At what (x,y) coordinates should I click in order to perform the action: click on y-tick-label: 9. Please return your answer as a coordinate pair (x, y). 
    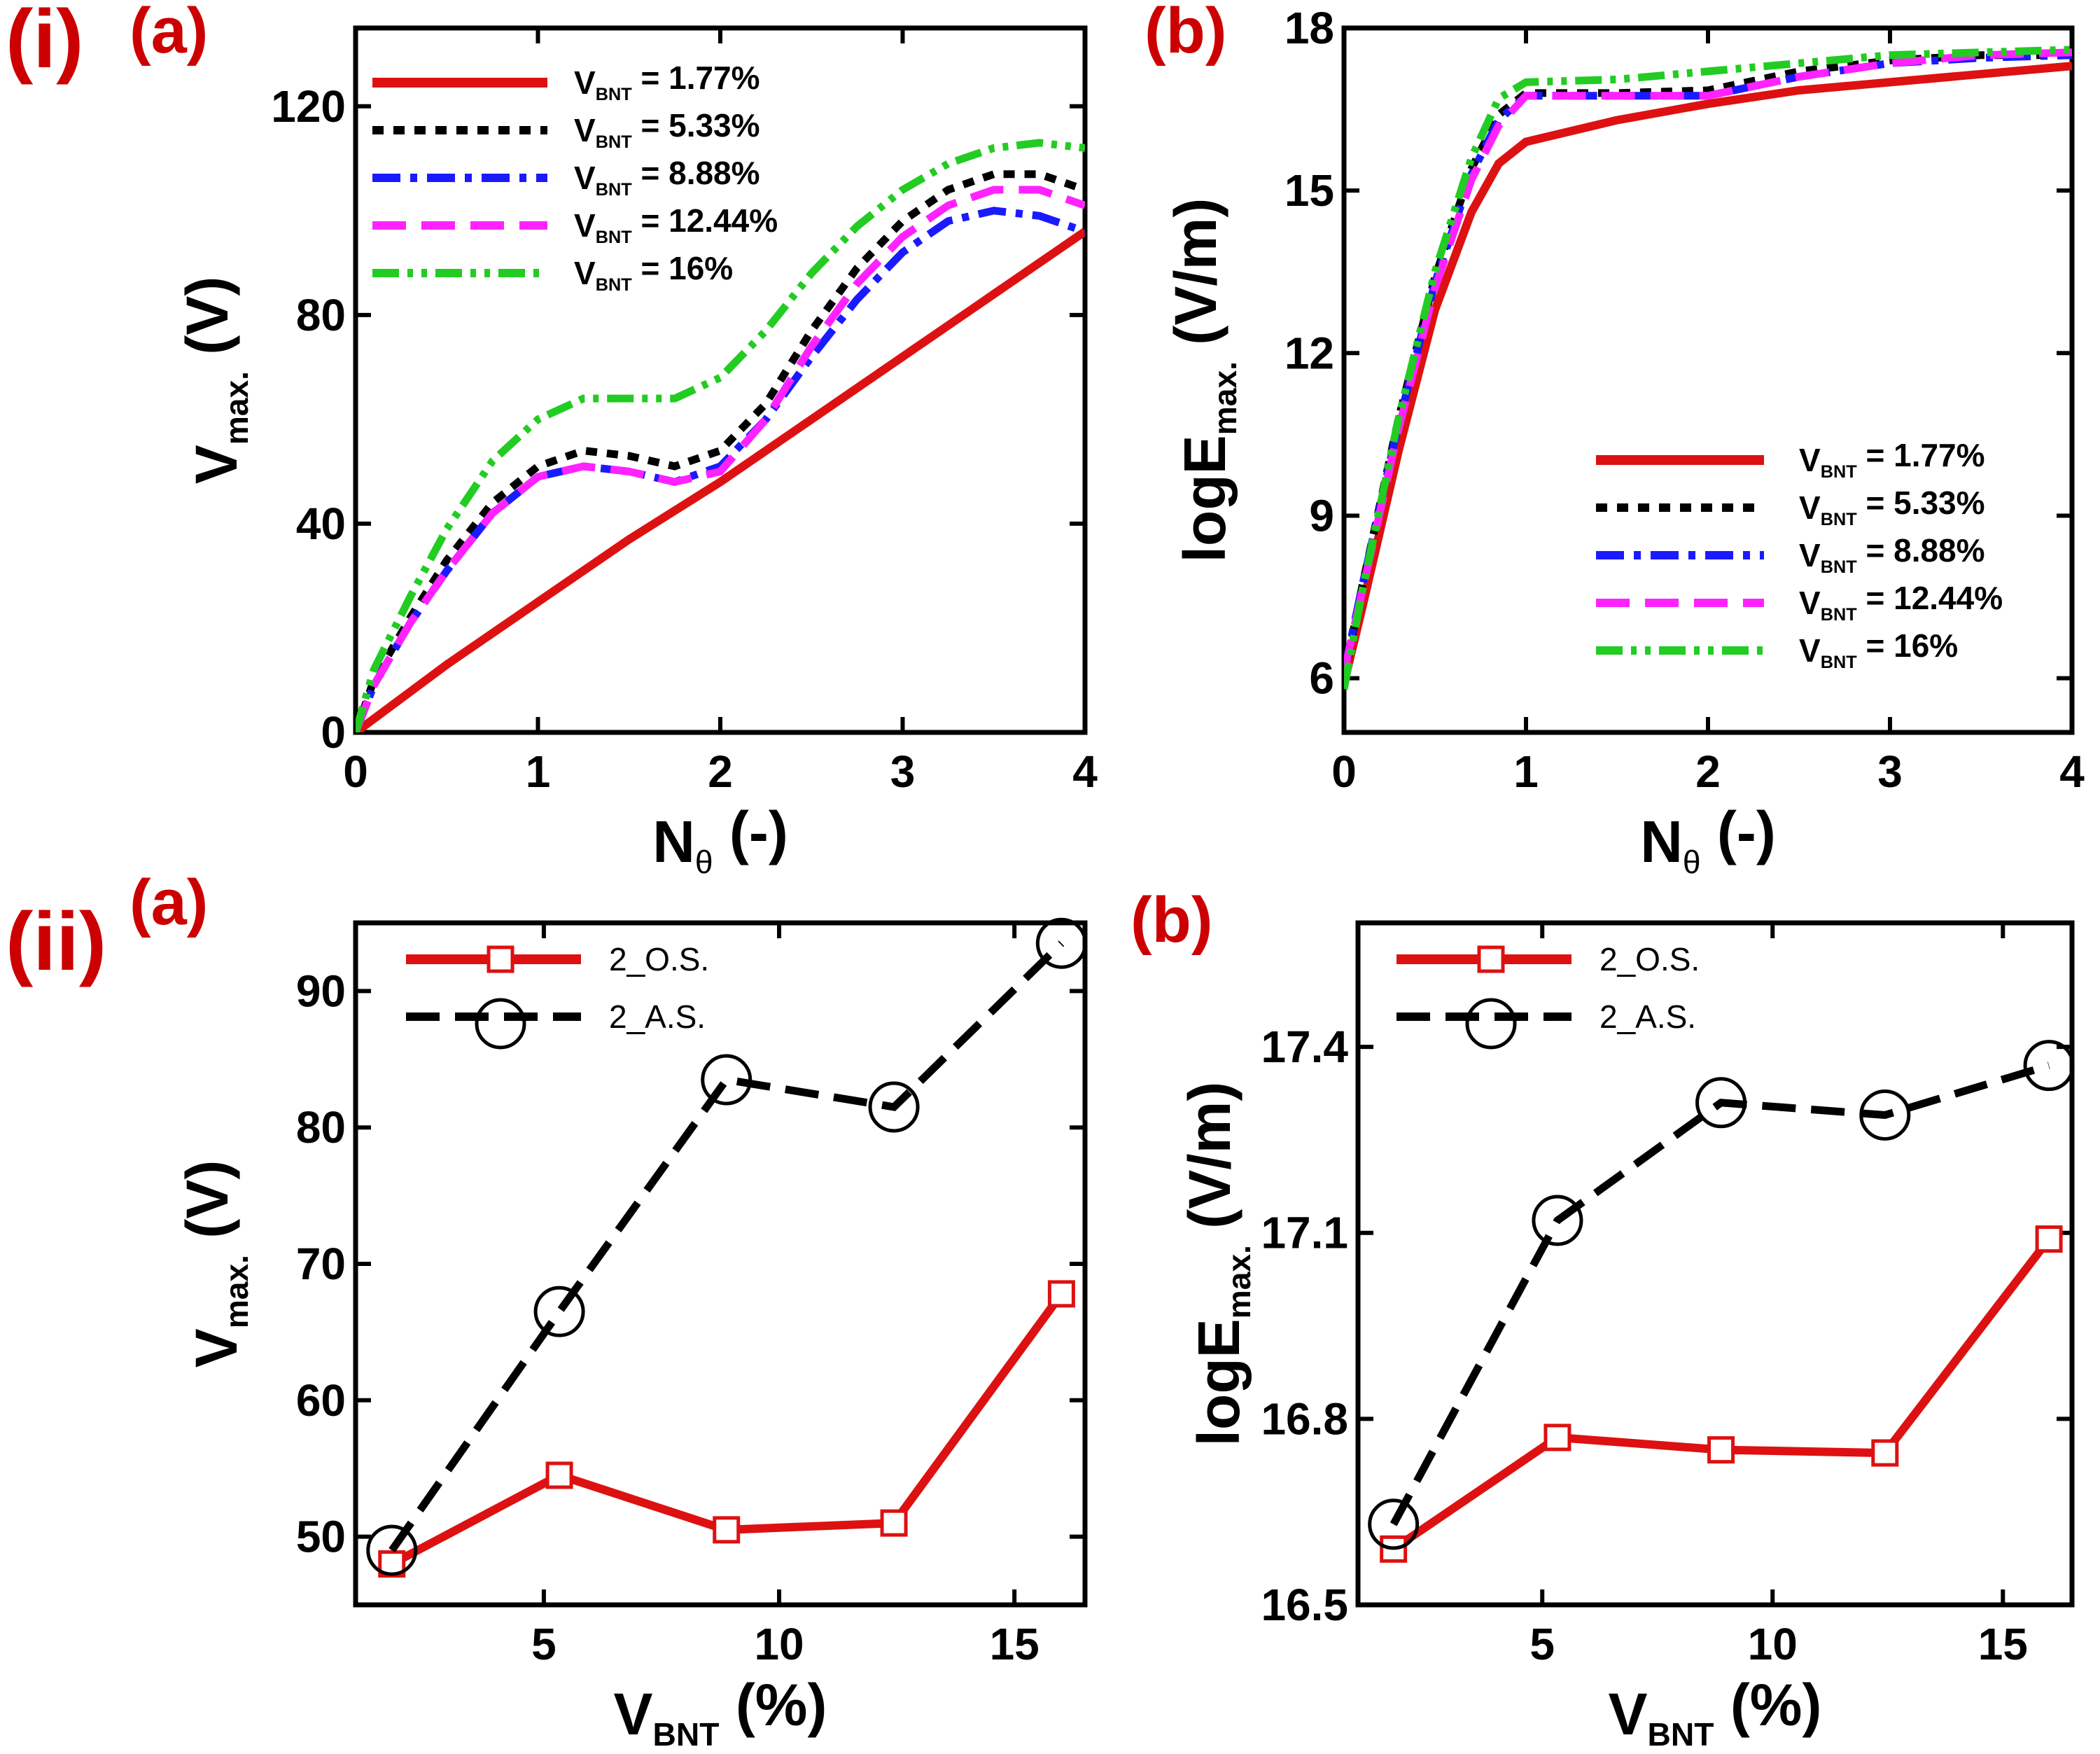
    Looking at the image, I should click on (1321, 515).